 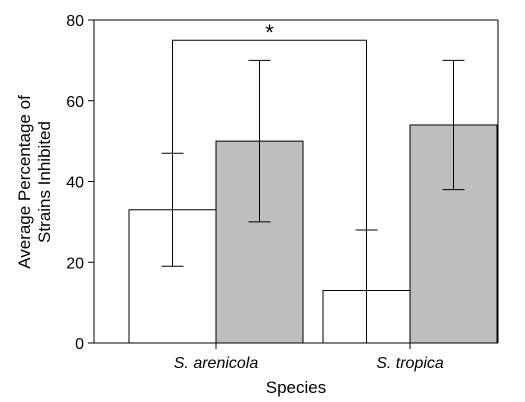 I want to click on y-axis-title-line-1: Average Percentage of, so click(x=24, y=182).